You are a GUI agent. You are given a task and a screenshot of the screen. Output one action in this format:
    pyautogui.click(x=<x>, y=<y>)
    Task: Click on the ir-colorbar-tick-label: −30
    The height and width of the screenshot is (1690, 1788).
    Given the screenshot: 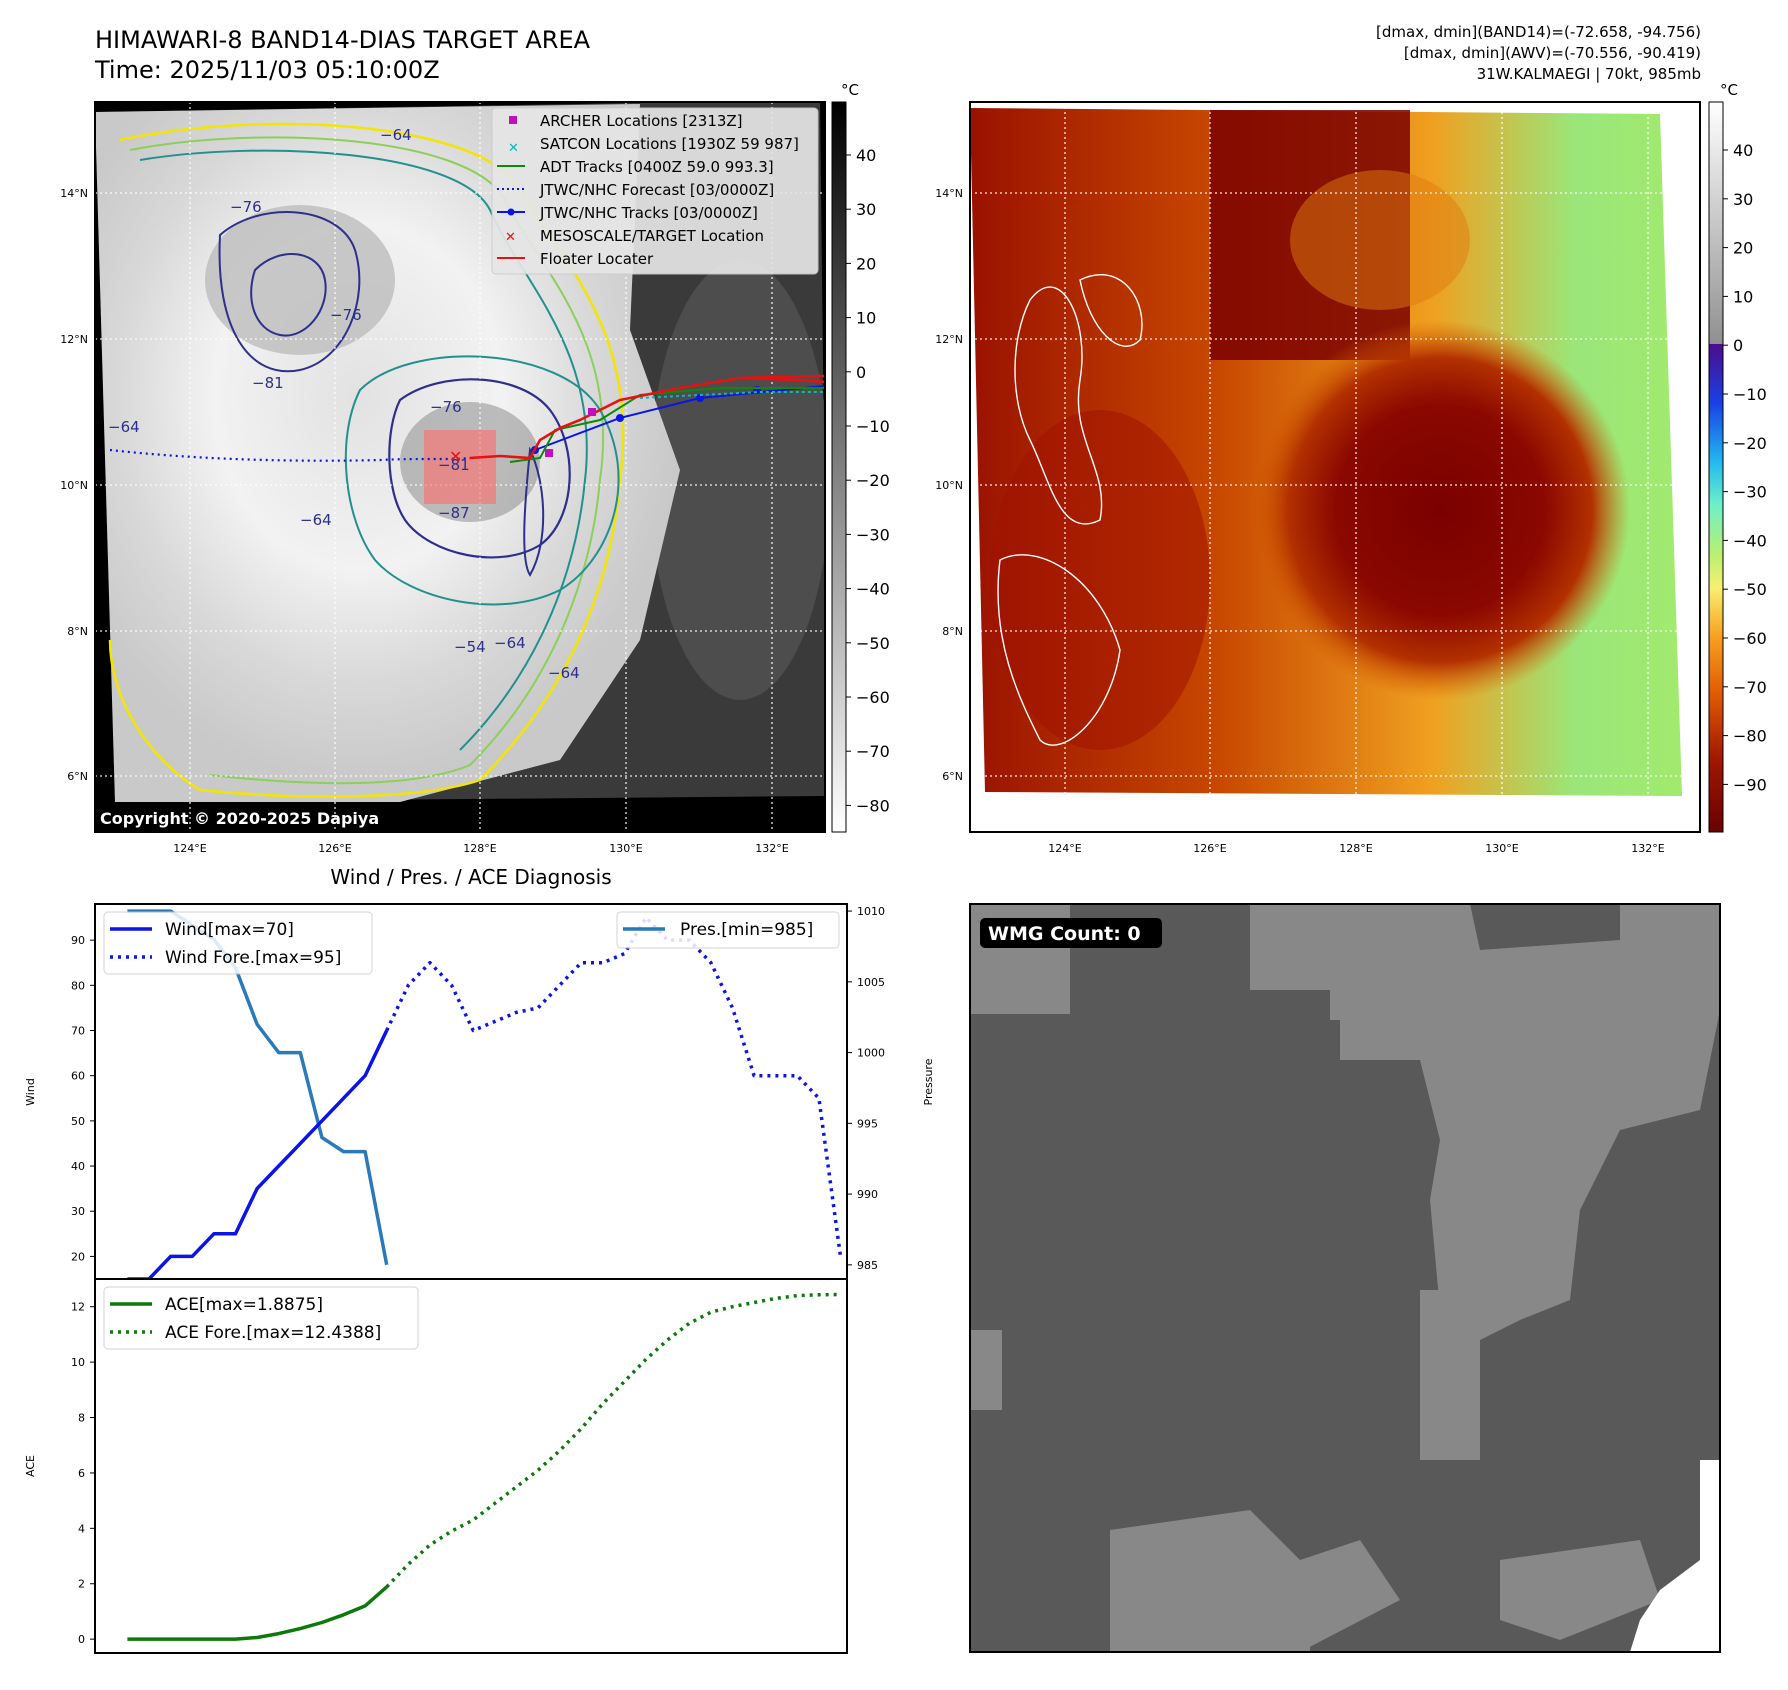 What is the action you would take?
    pyautogui.click(x=873, y=534)
    